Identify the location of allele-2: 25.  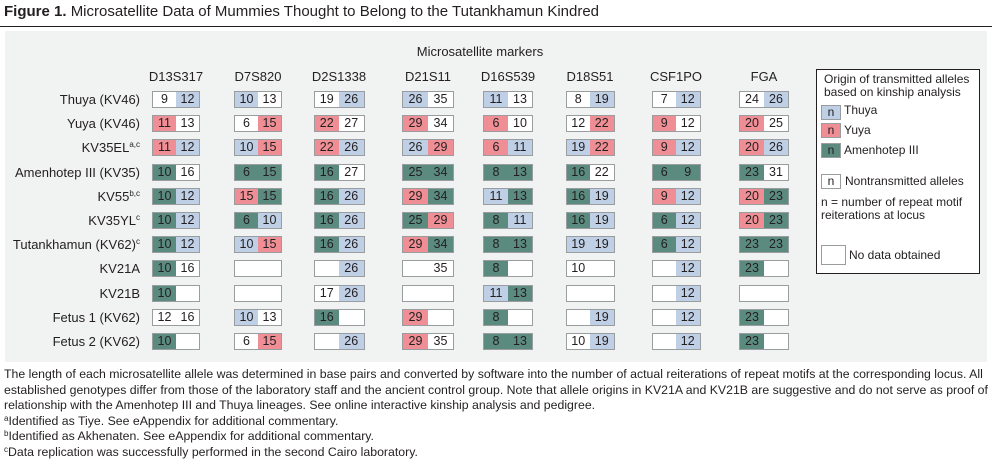
(776, 124).